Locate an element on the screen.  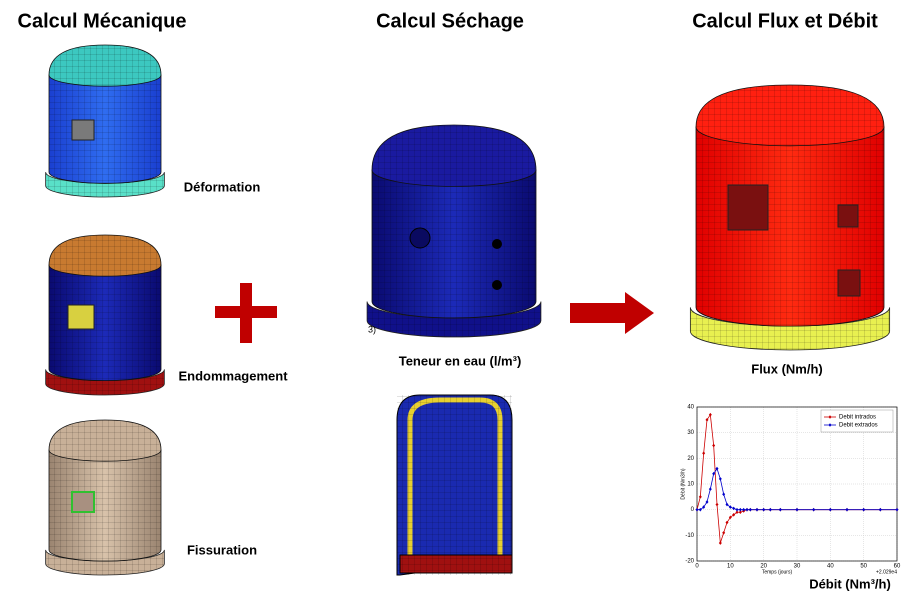
x-tick-label: 40 is located at coordinates (830, 567).